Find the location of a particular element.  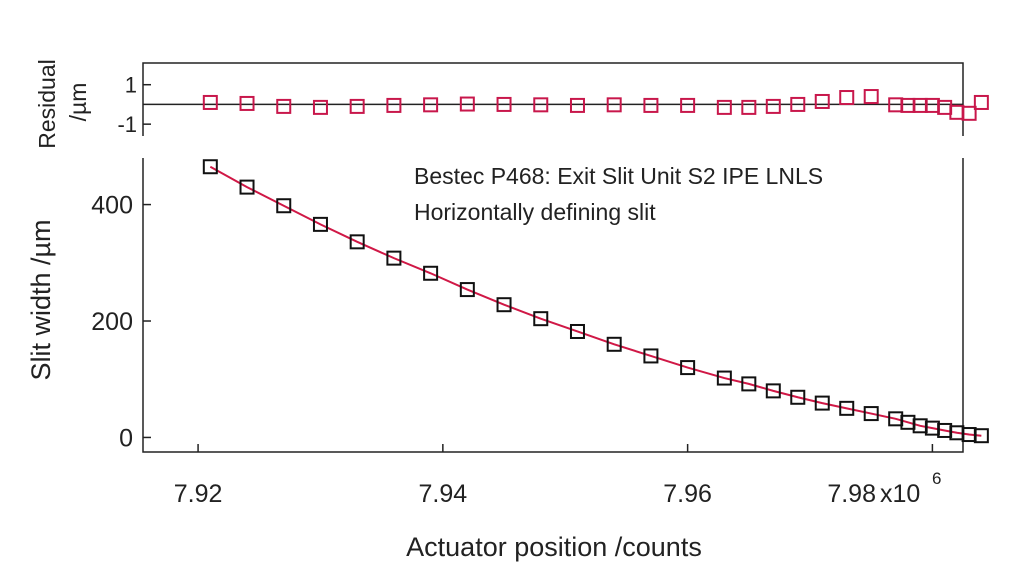

x-exponent-power: 6 is located at coordinates (936, 478).